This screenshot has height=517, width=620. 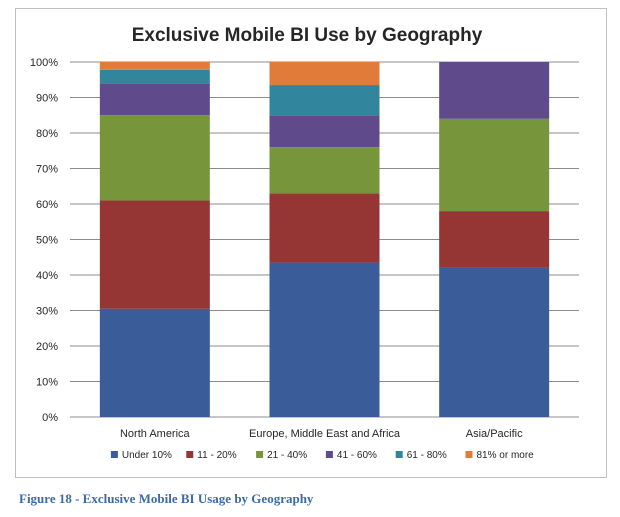 I want to click on y-tick-label: 90%, so click(x=47, y=99).